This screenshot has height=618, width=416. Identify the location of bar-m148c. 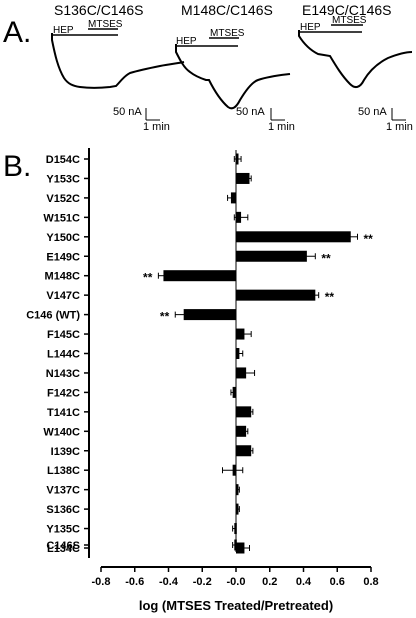
(199, 276).